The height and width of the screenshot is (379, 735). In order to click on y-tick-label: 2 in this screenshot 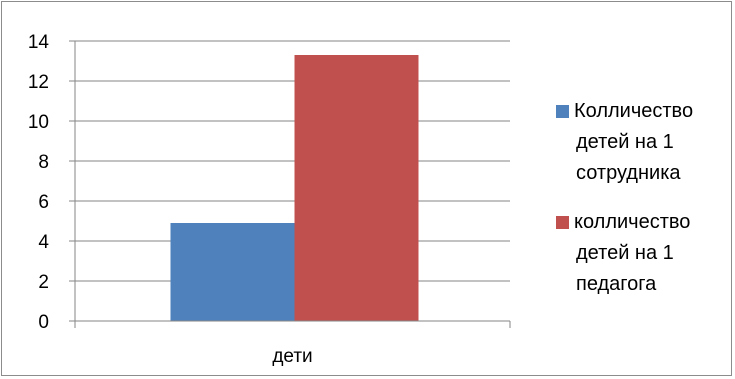, I will do `click(43, 282)`.